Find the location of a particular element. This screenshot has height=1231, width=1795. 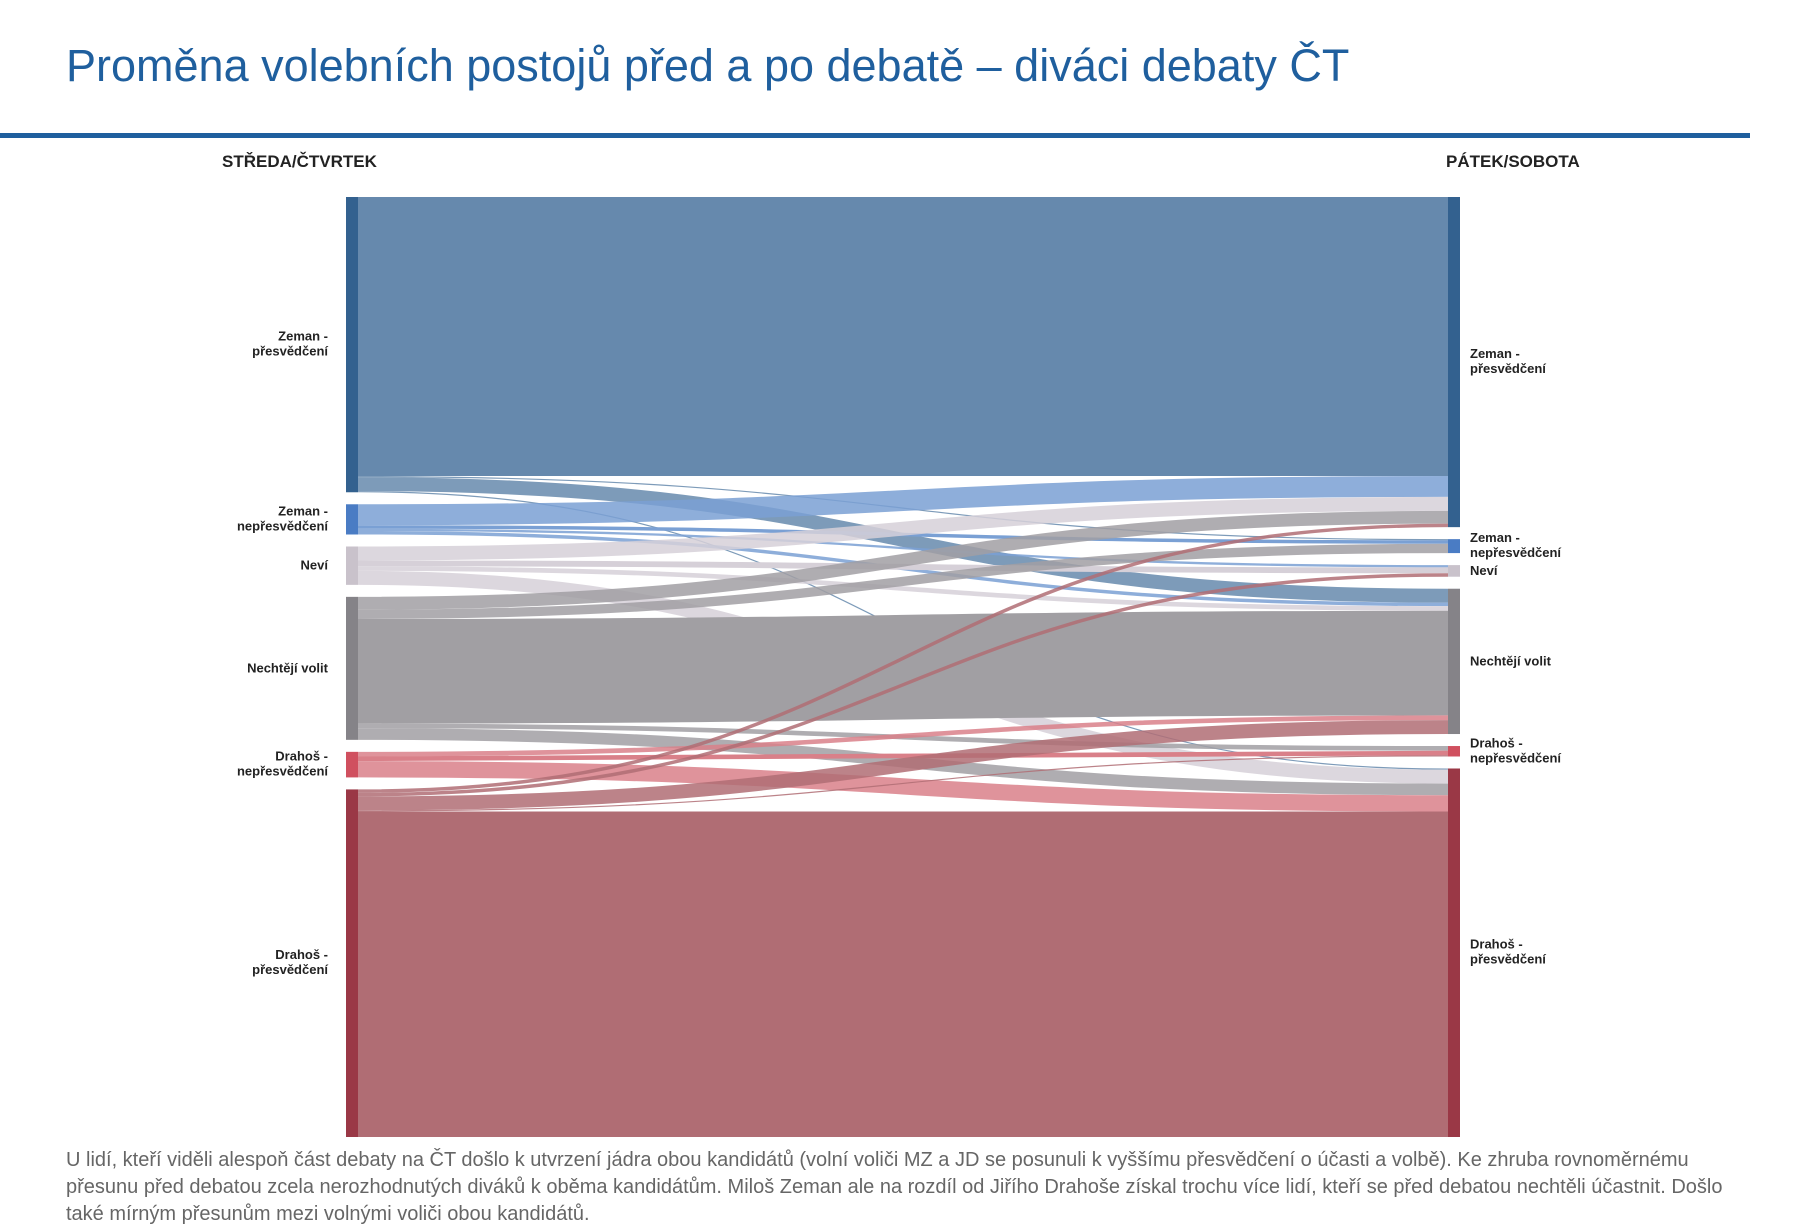

left-node-ds is located at coordinates (352, 963).